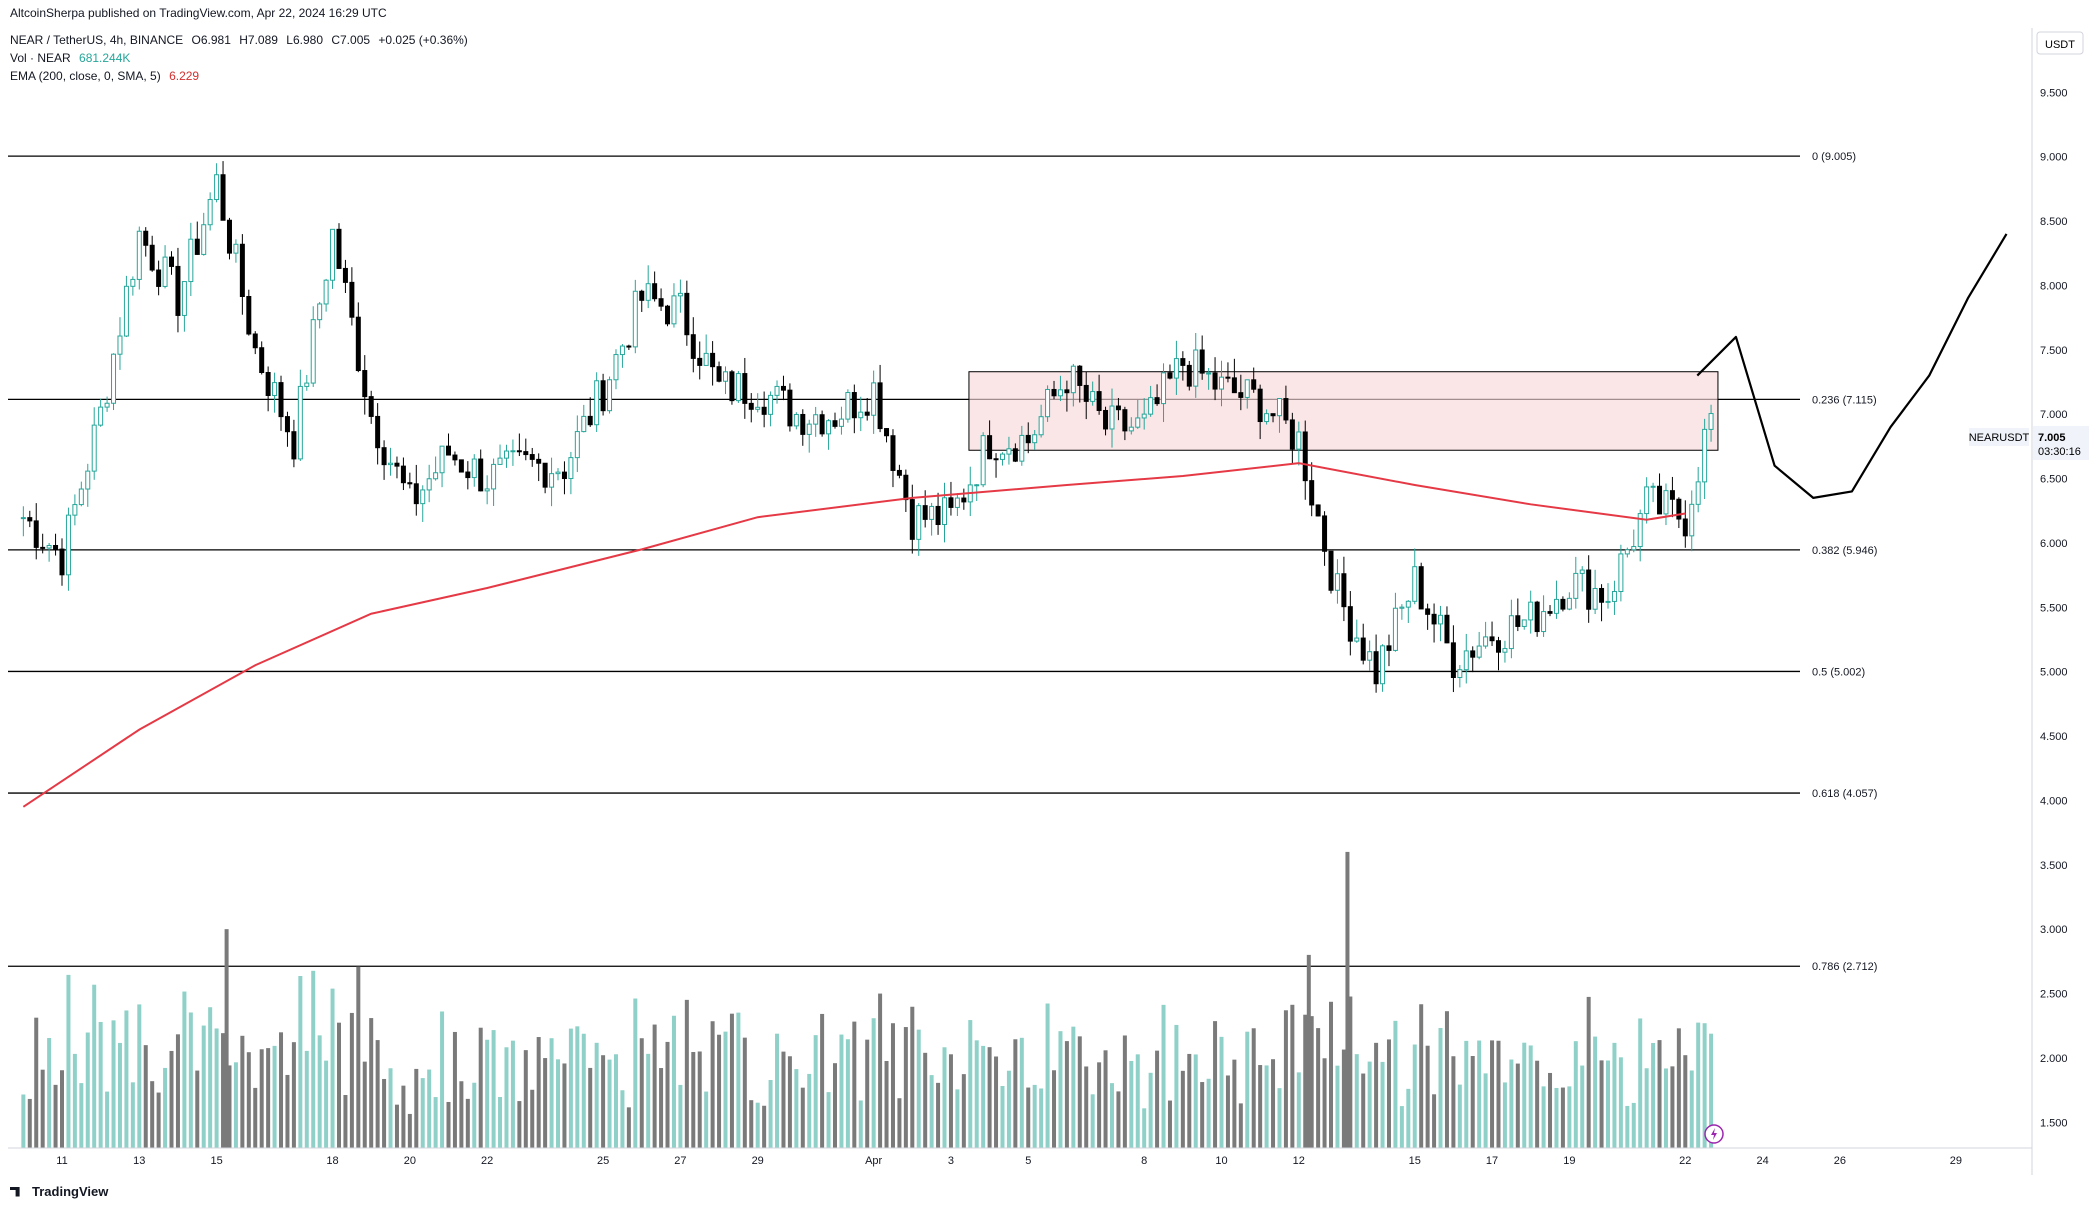  What do you see at coordinates (2060, 43) in the screenshot?
I see `currency-box` at bounding box center [2060, 43].